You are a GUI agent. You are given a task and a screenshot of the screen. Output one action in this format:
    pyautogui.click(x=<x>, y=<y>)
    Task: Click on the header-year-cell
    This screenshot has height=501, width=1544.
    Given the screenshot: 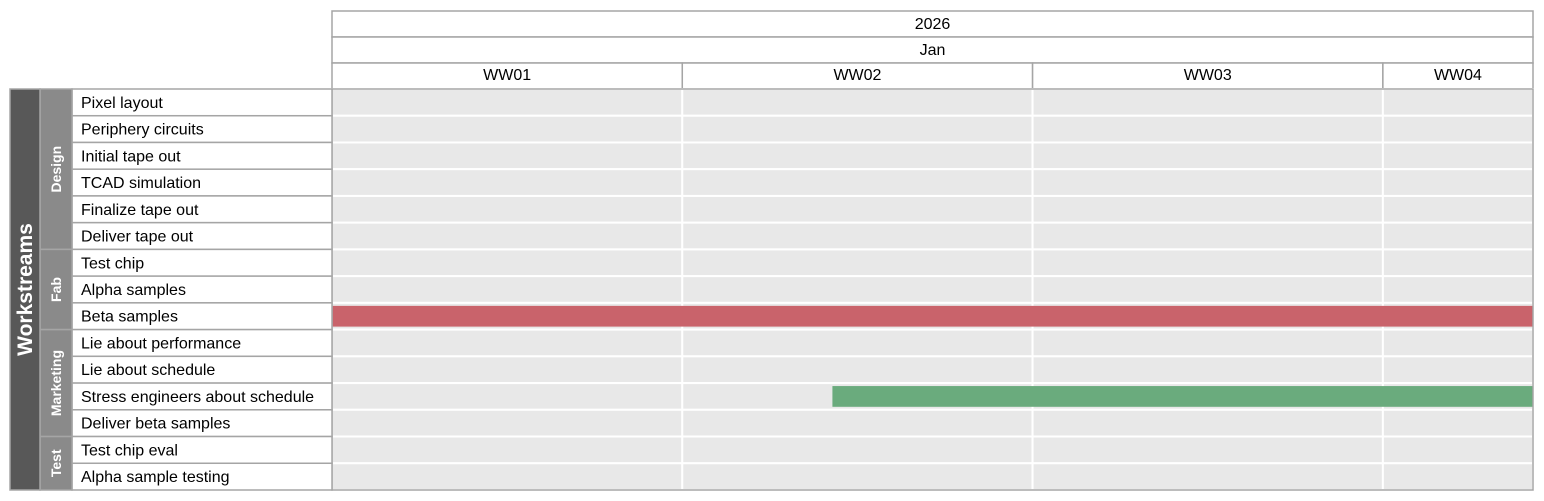 What is the action you would take?
    pyautogui.click(x=932, y=24)
    